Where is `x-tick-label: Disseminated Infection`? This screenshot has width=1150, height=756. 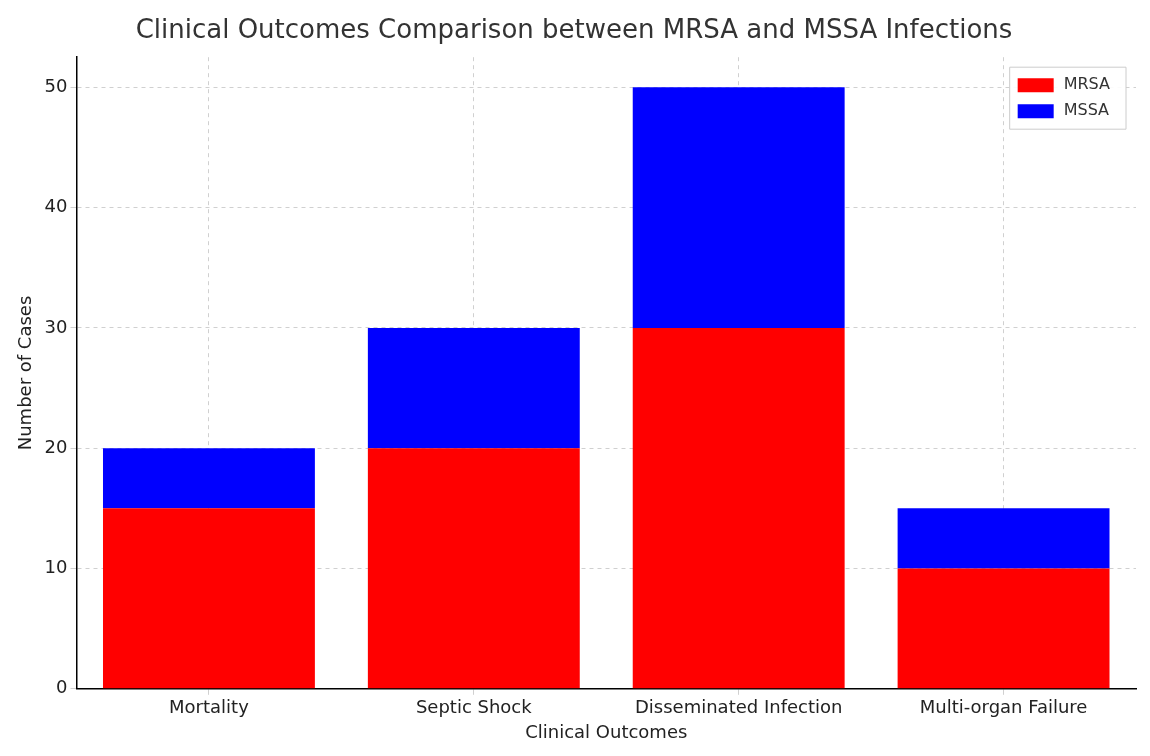
x-tick-label: Disseminated Infection is located at coordinates (738, 707).